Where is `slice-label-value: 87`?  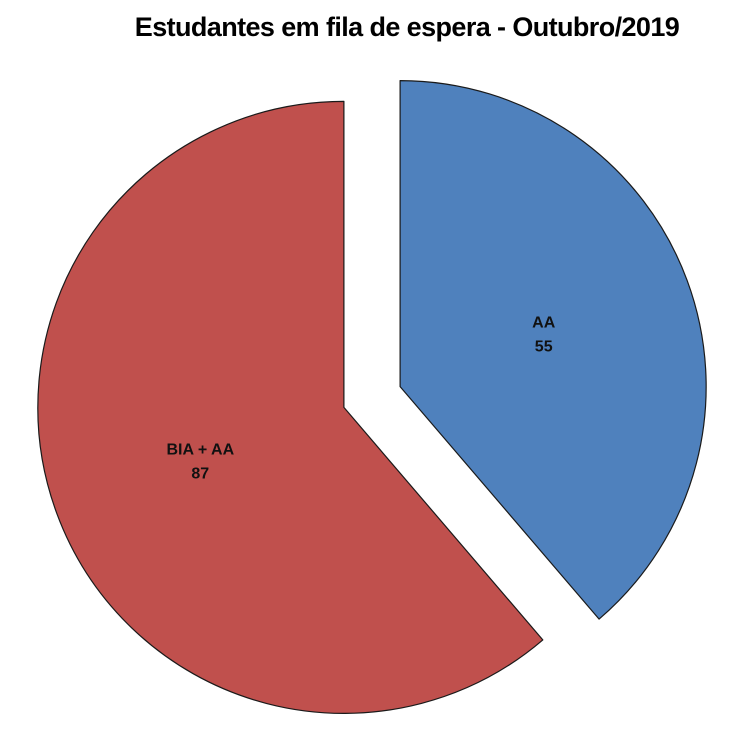 slice-label-value: 87 is located at coordinates (200, 473).